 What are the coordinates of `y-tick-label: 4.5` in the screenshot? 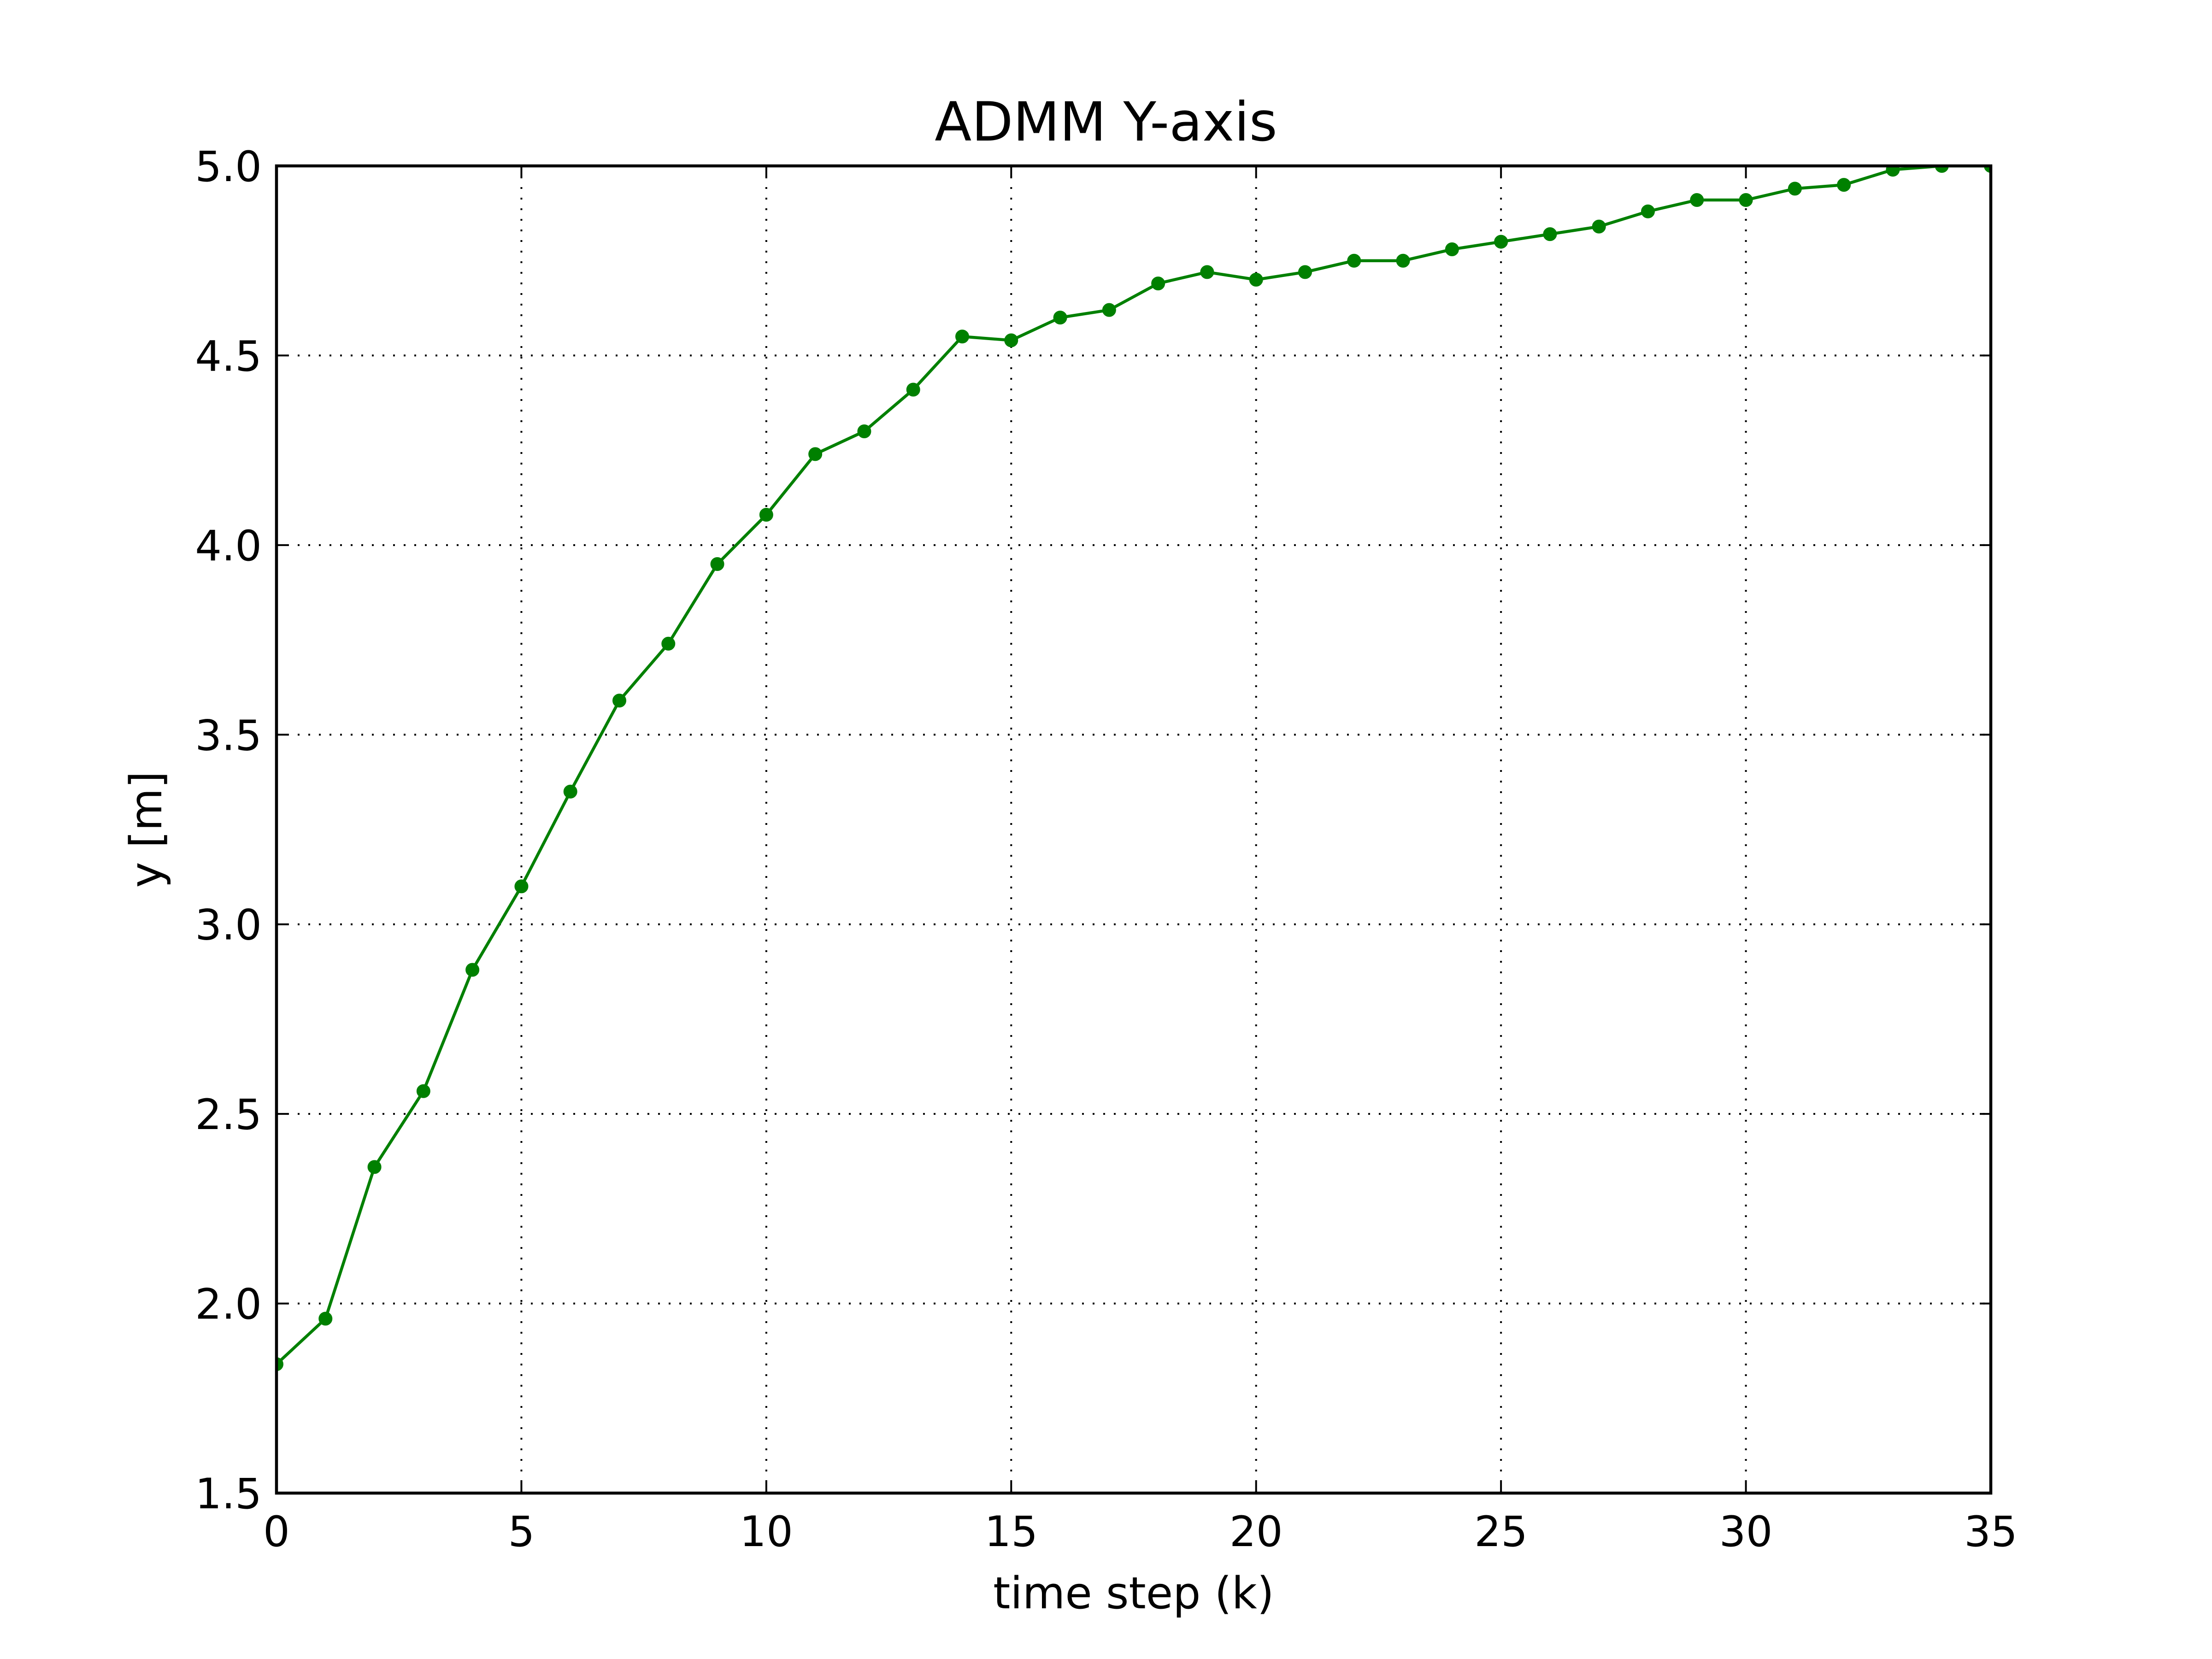 It's located at (228, 356).